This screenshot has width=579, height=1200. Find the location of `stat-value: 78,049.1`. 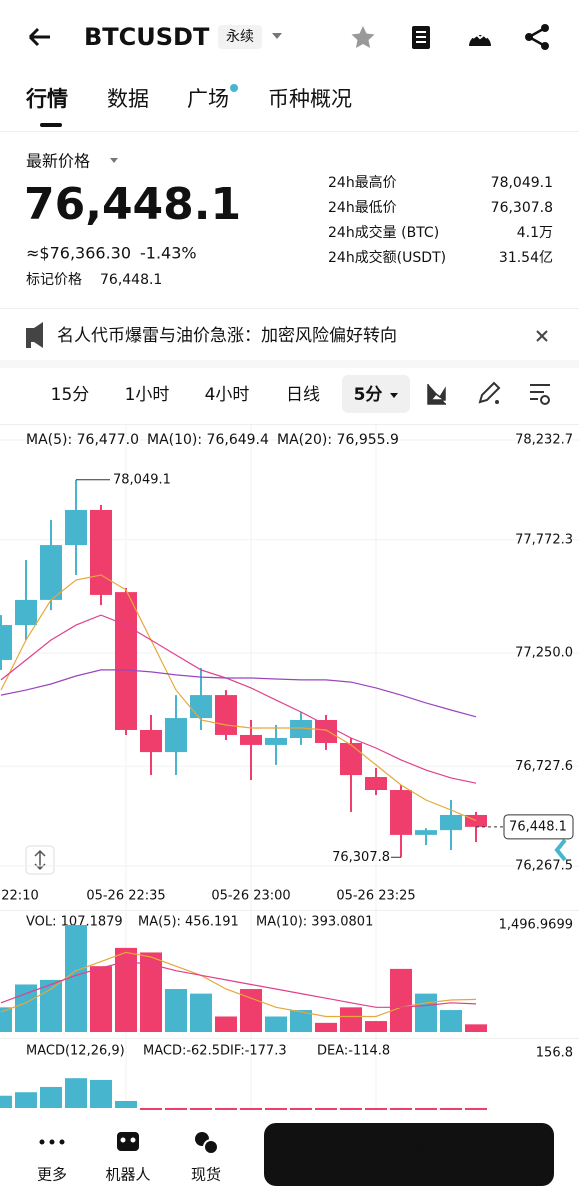

stat-value: 78,049.1 is located at coordinates (522, 183).